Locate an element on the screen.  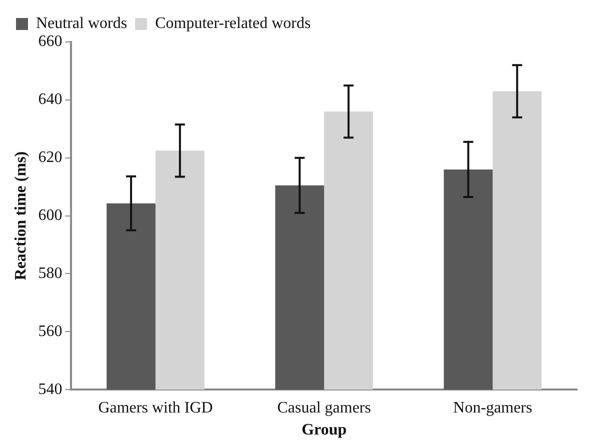
x-tick-label: Gamers with IGD is located at coordinates (155, 407).